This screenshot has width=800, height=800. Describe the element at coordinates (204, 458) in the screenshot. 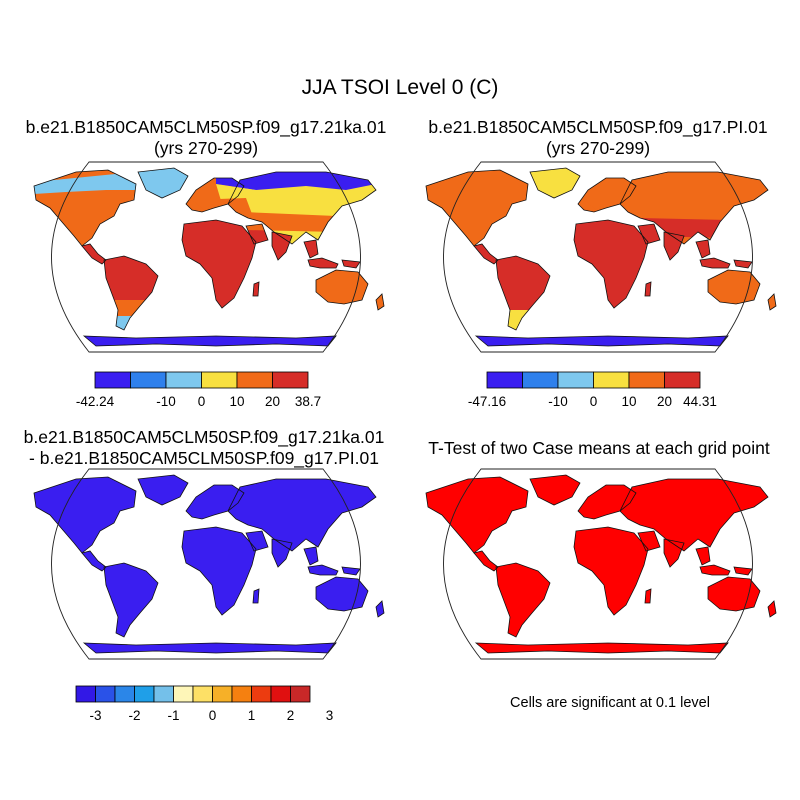

I see `panel3-title-case-b: - b.e21.B1850CAM5CLM50SP.f09_g17.PI.01` at that location.